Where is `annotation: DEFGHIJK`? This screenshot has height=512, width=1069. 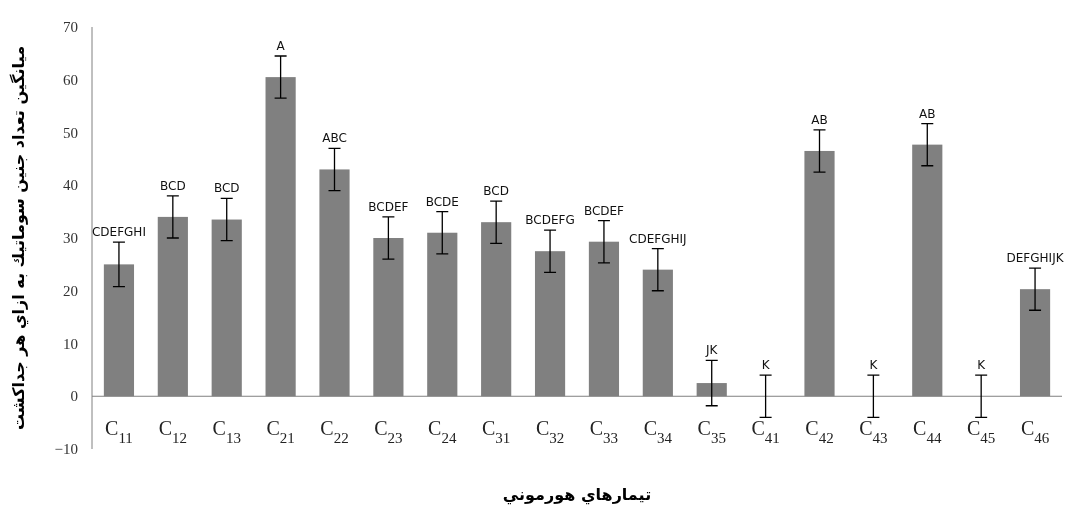
annotation: DEFGHIJK is located at coordinates (1035, 258).